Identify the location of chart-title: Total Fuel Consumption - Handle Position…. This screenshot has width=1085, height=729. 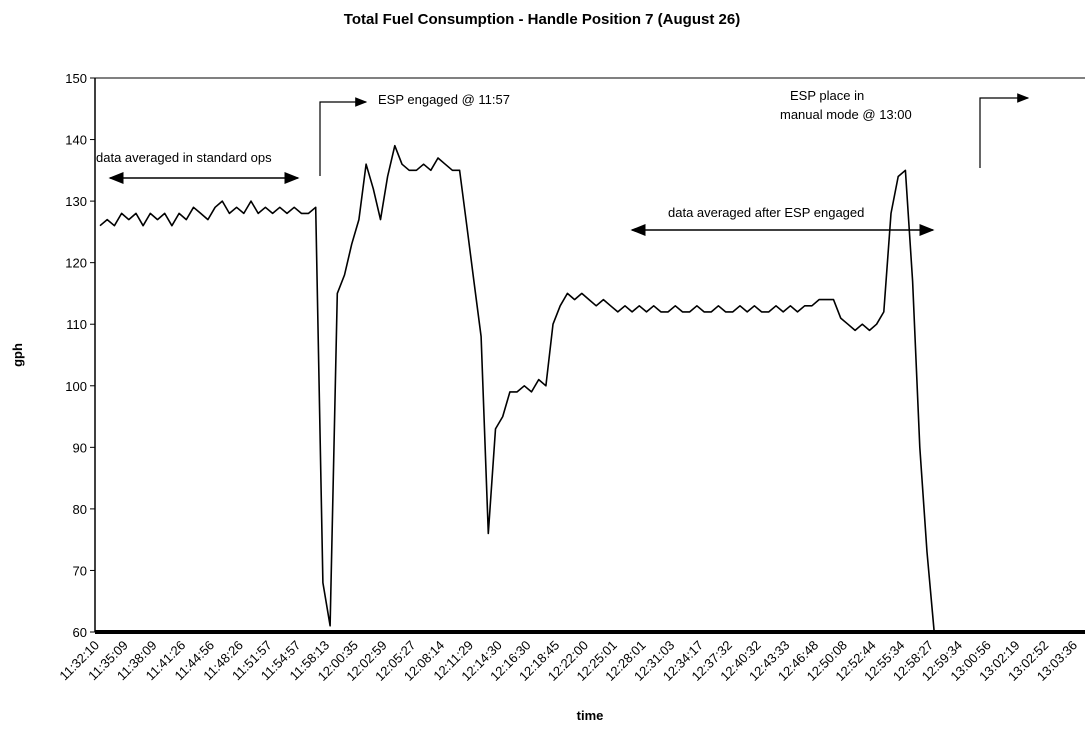
(542, 19).